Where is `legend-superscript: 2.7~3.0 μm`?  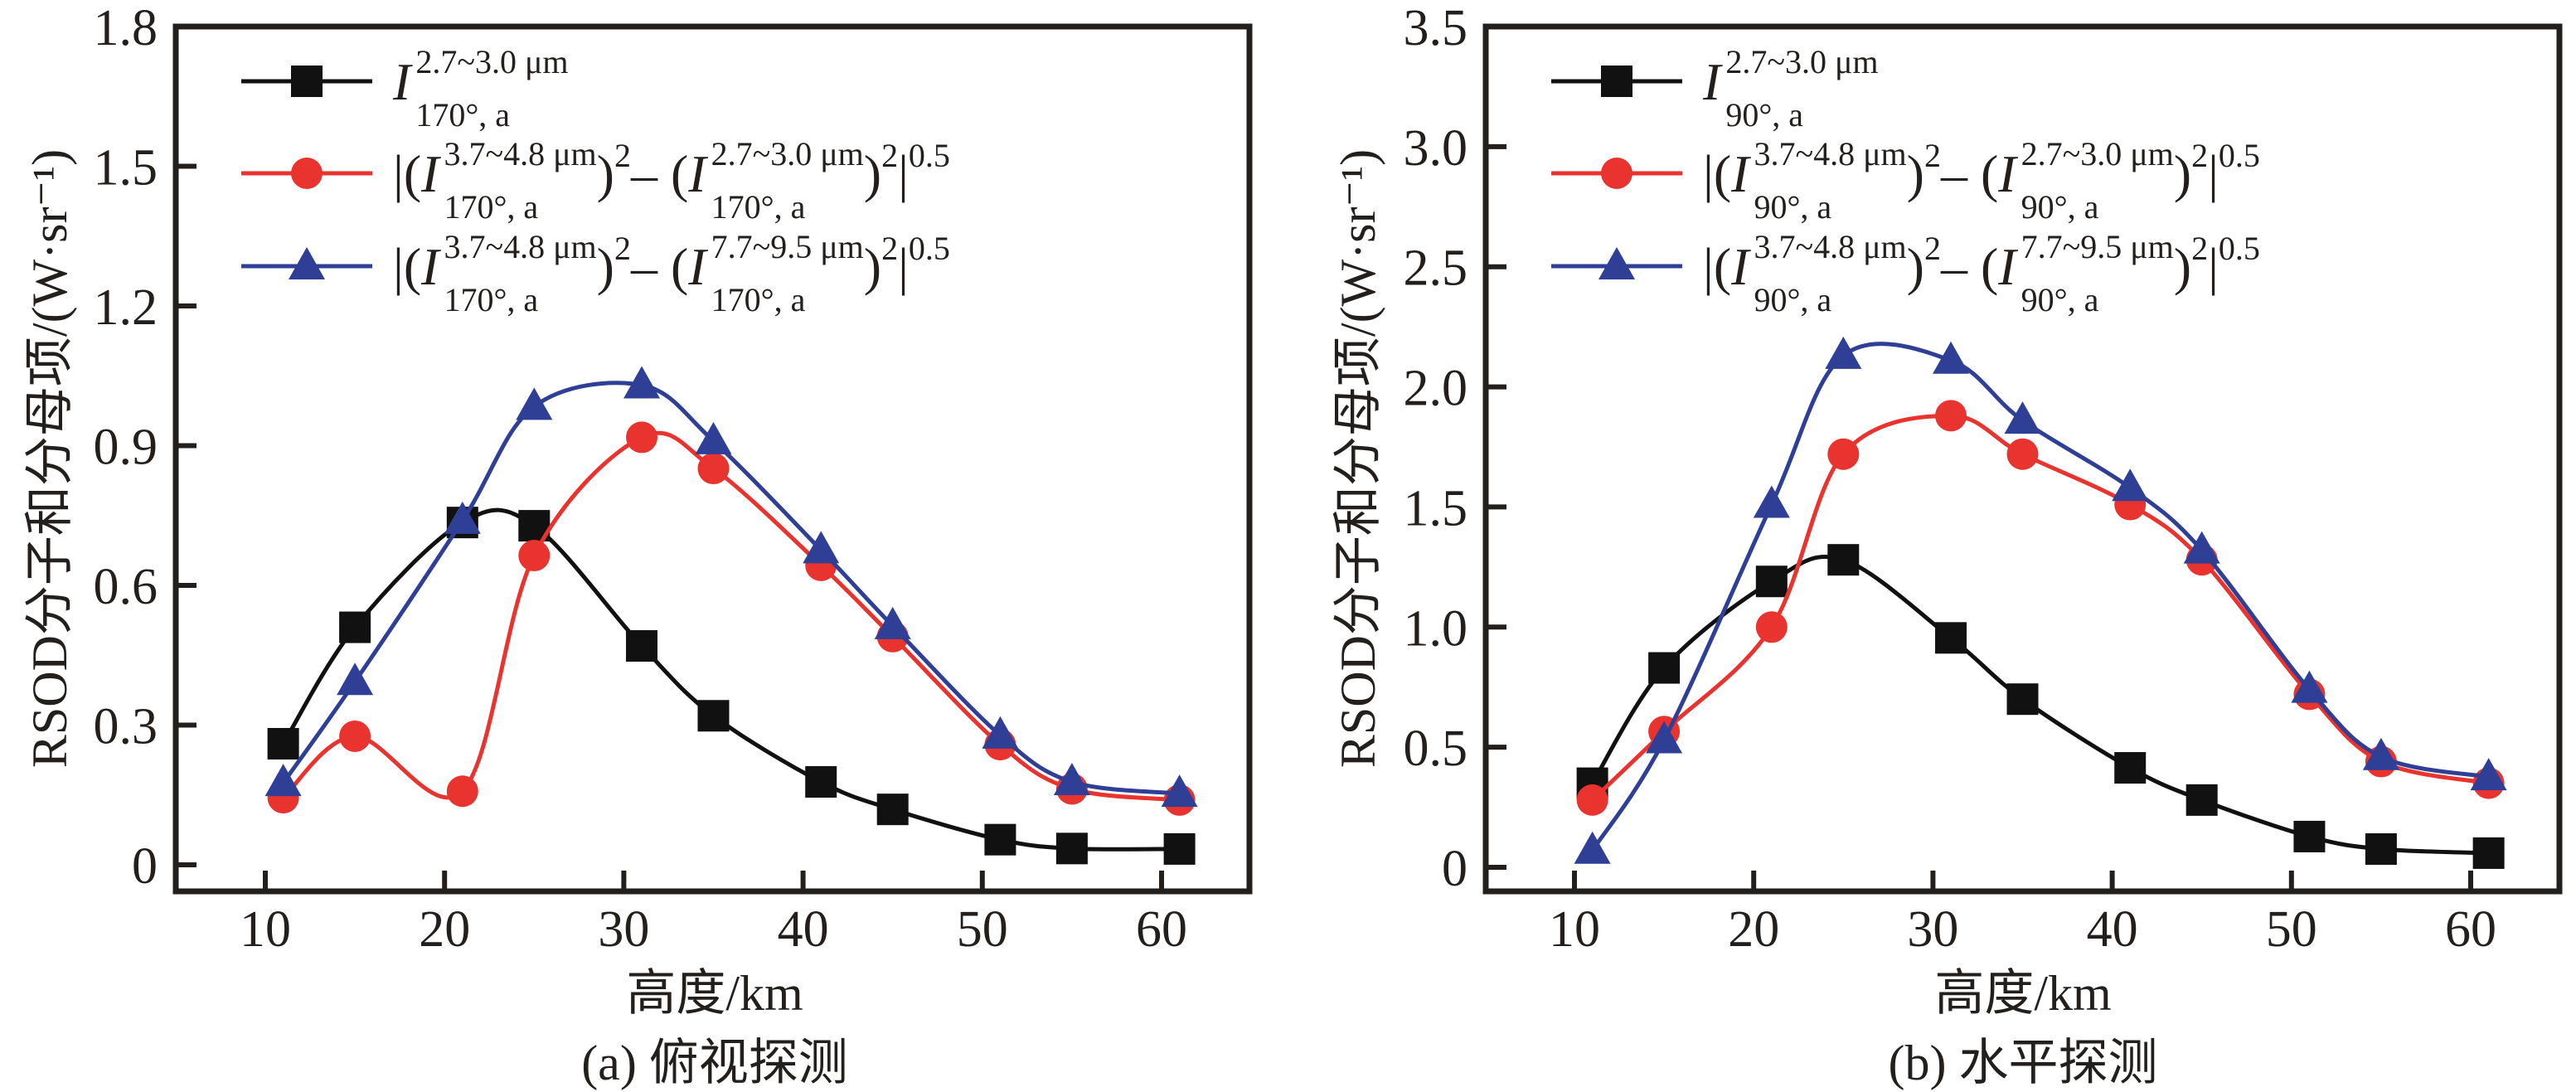
legend-superscript: 2.7~3.0 μm is located at coordinates (1801, 61).